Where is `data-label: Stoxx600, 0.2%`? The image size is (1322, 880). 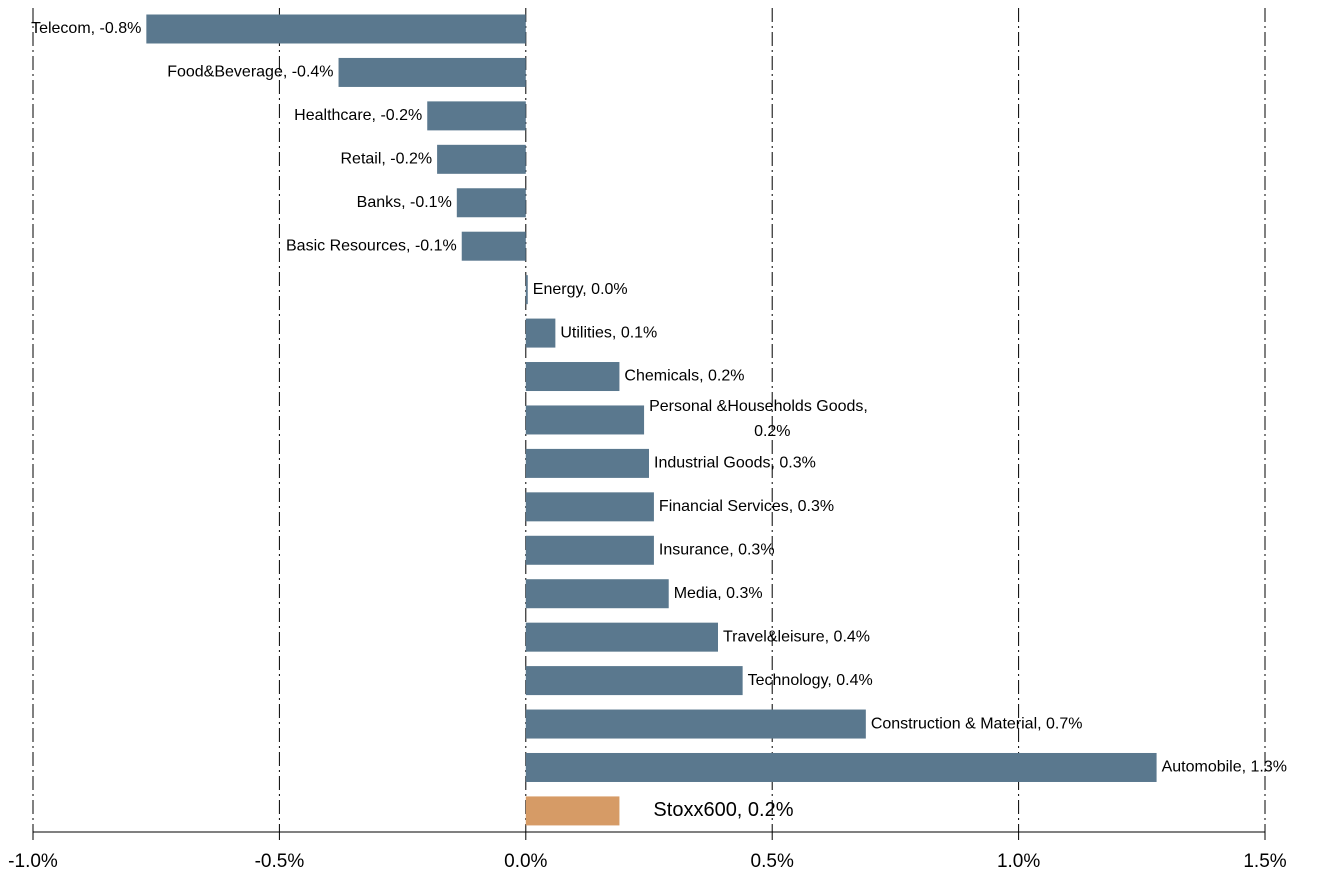 data-label: Stoxx600, 0.2% is located at coordinates (723, 810).